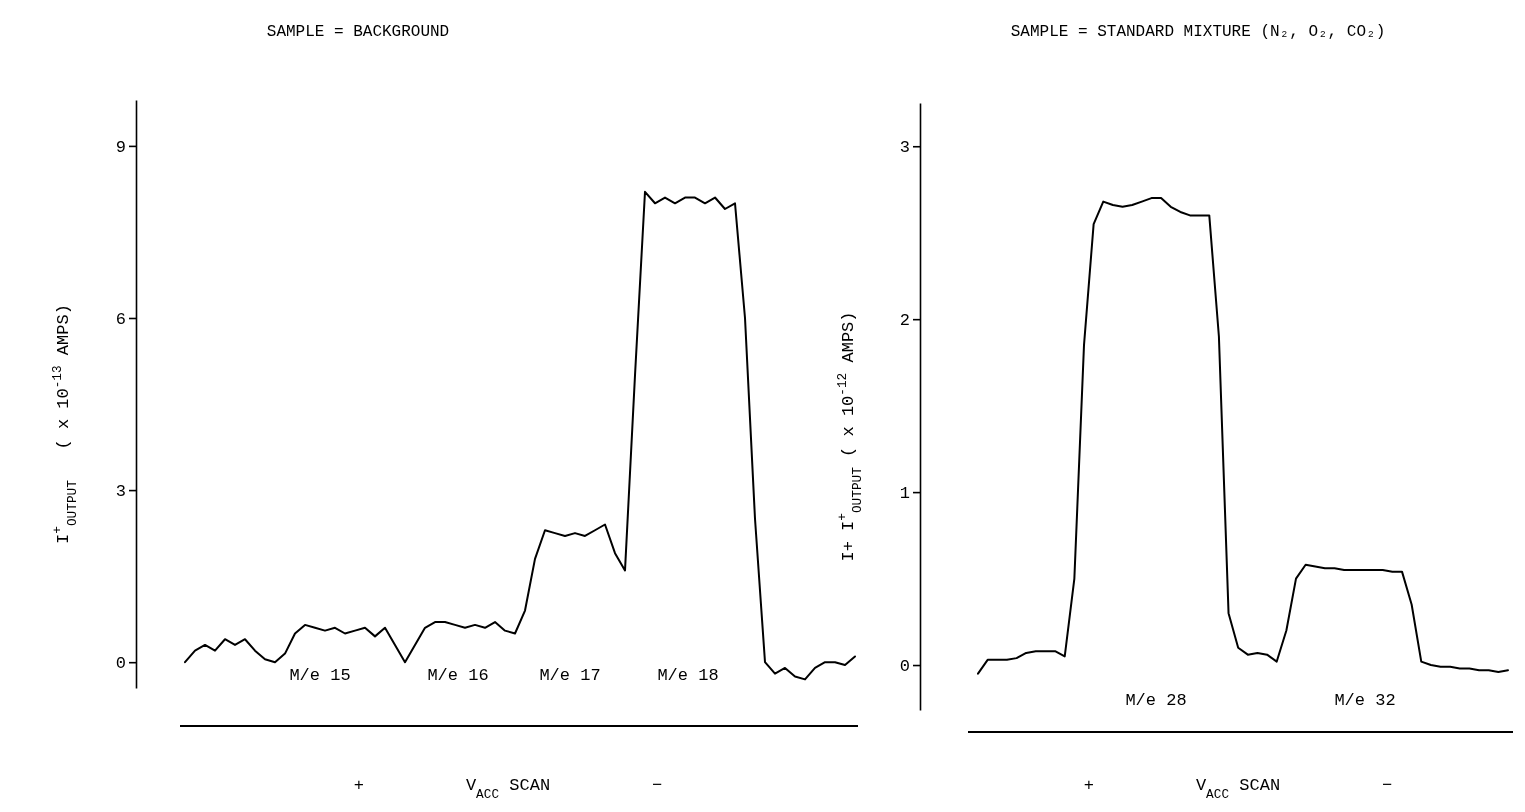 Image resolution: width=1525 pixels, height=812 pixels. What do you see at coordinates (458, 675) in the screenshot?
I see `annotation: M/e 16` at bounding box center [458, 675].